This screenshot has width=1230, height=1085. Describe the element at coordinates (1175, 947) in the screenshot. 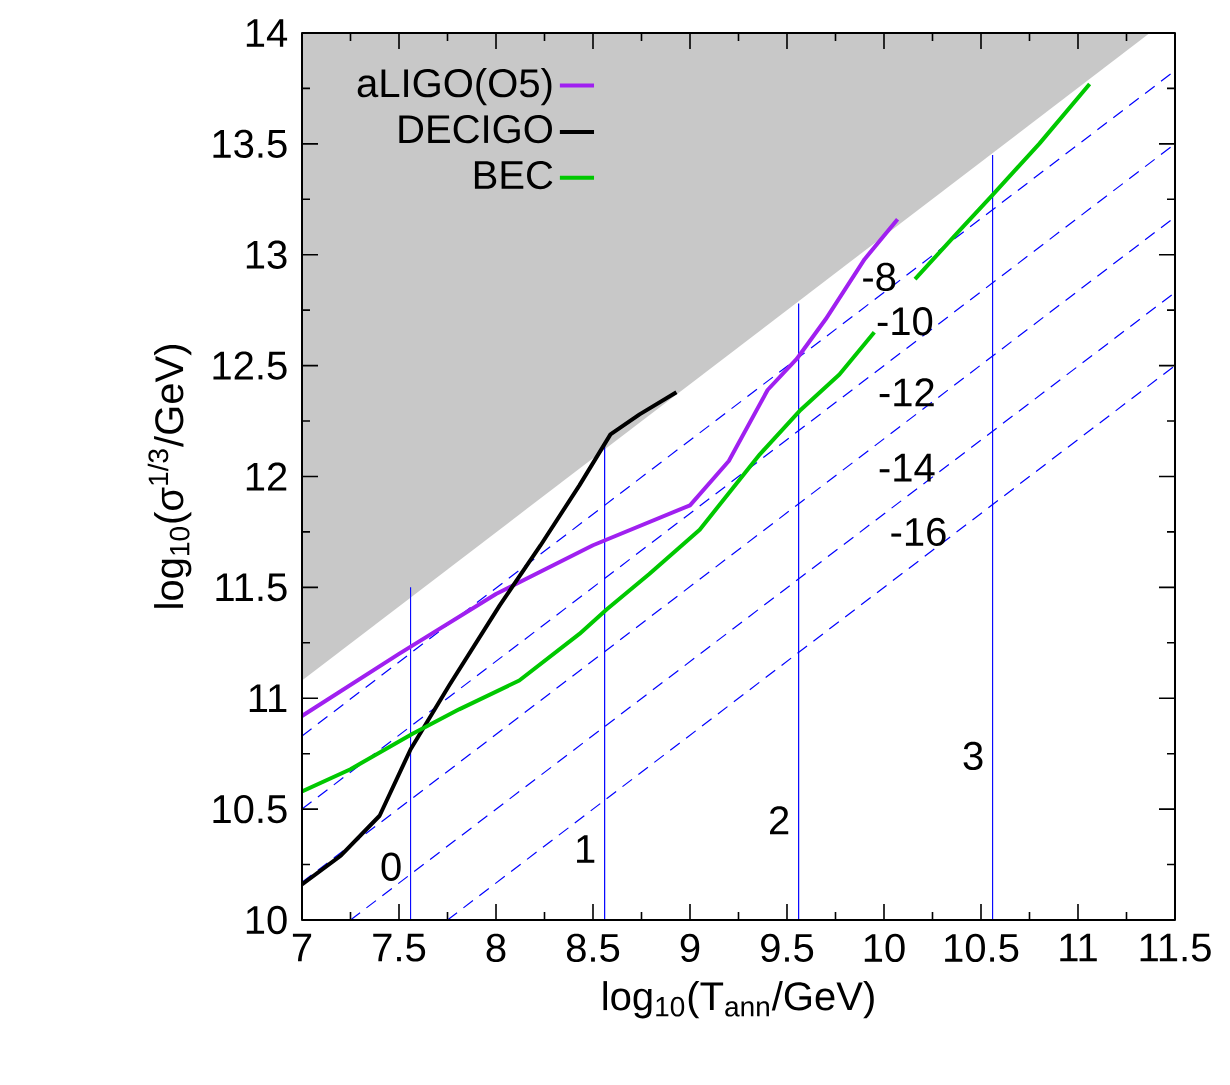

I see `x-tick-label: 11.5` at that location.